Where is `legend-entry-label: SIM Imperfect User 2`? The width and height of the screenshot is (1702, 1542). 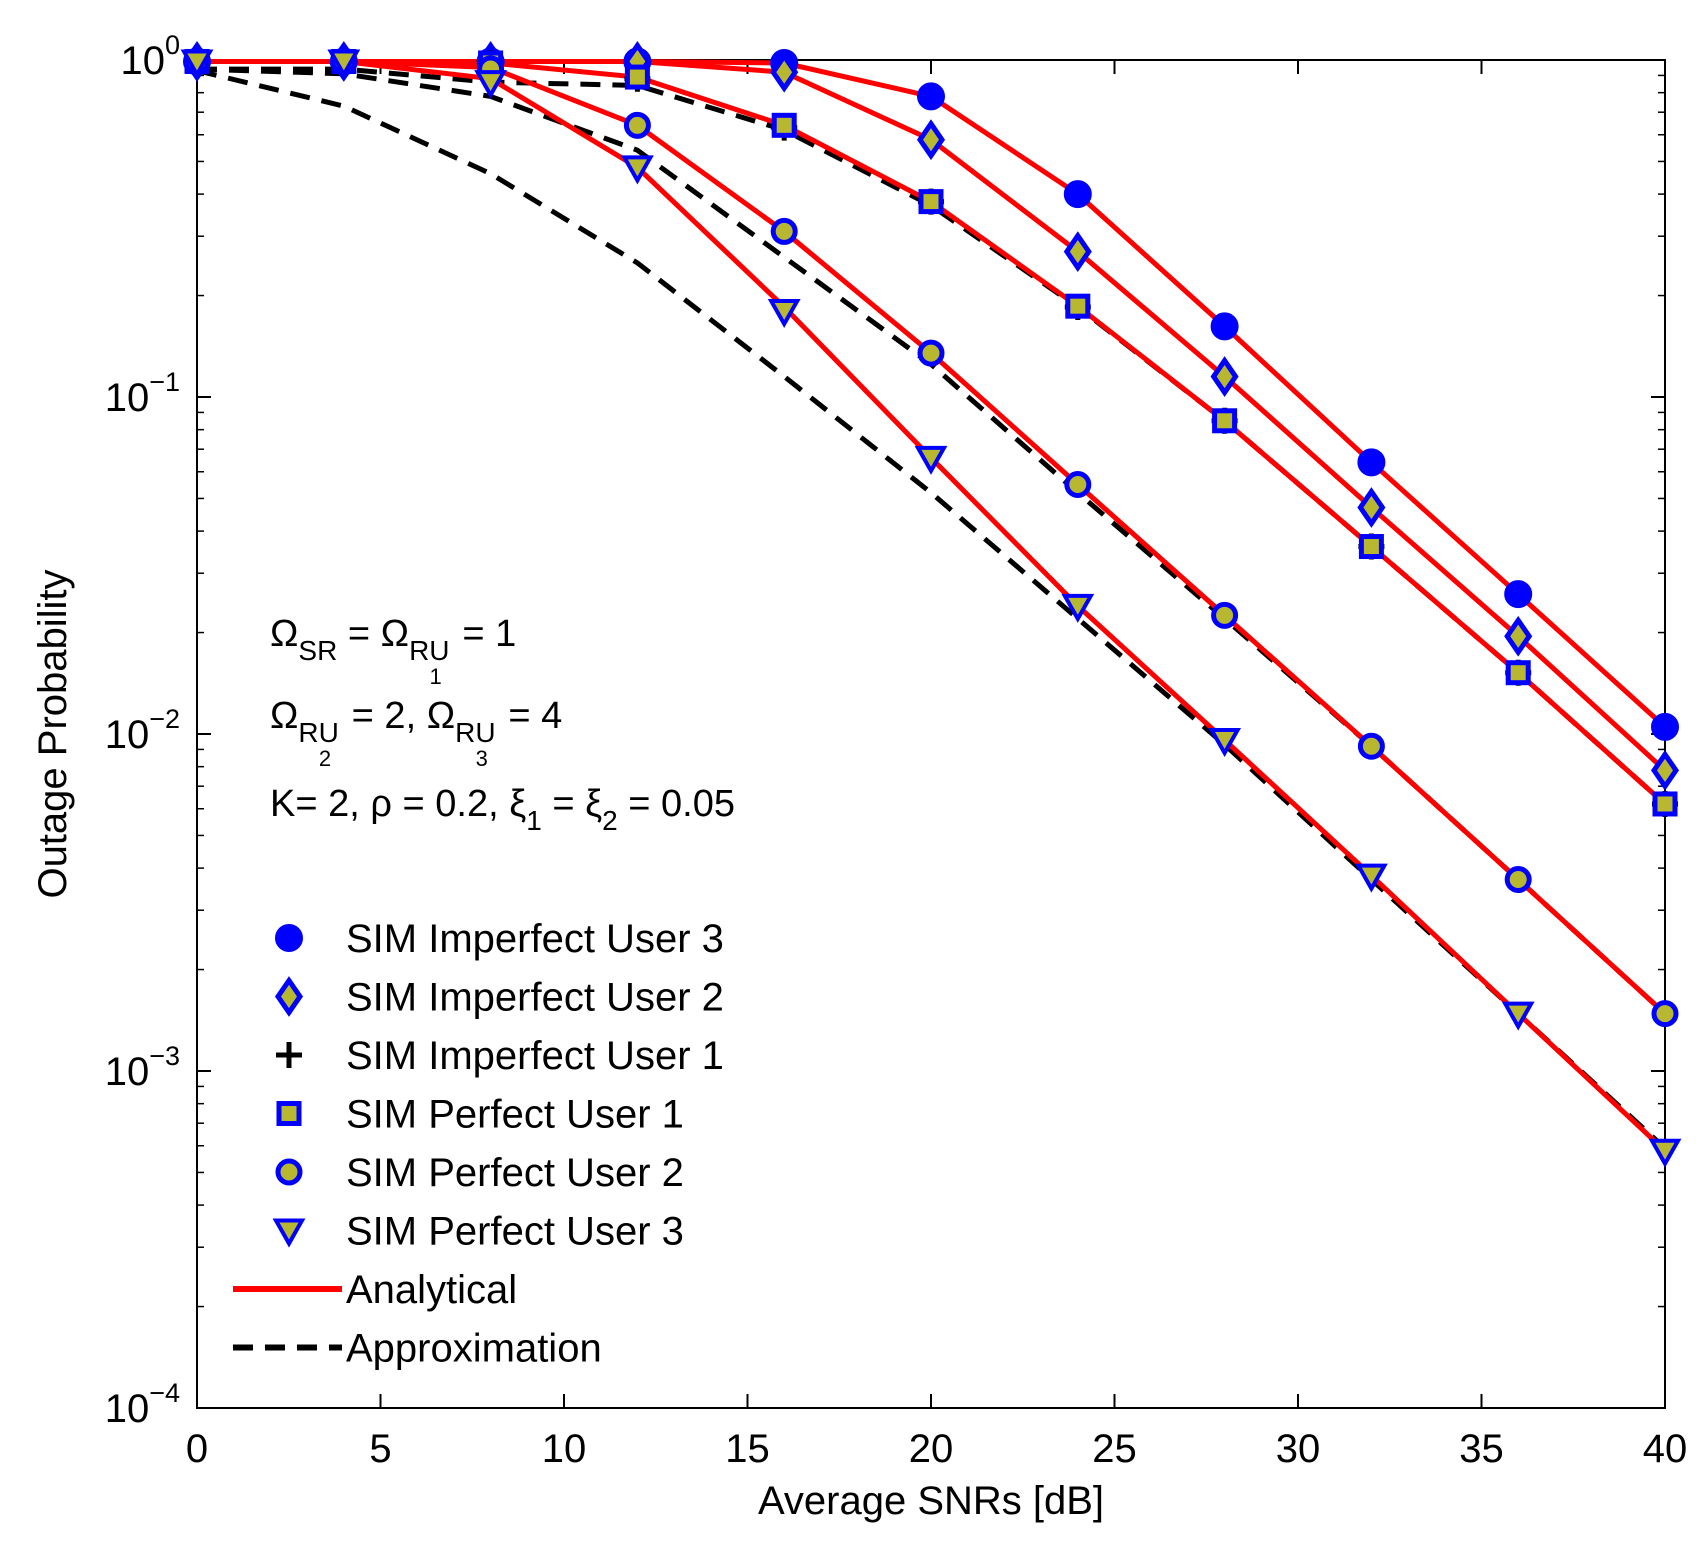
legend-entry-label: SIM Imperfect User 2 is located at coordinates (535, 998).